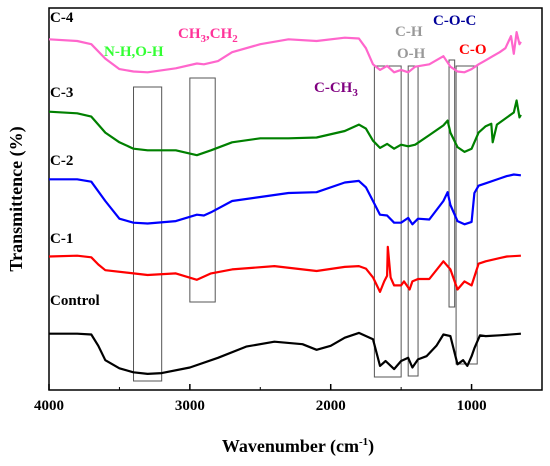 The height and width of the screenshot is (466, 550). I want to click on ch-sub-1: 3, so click(204, 39).